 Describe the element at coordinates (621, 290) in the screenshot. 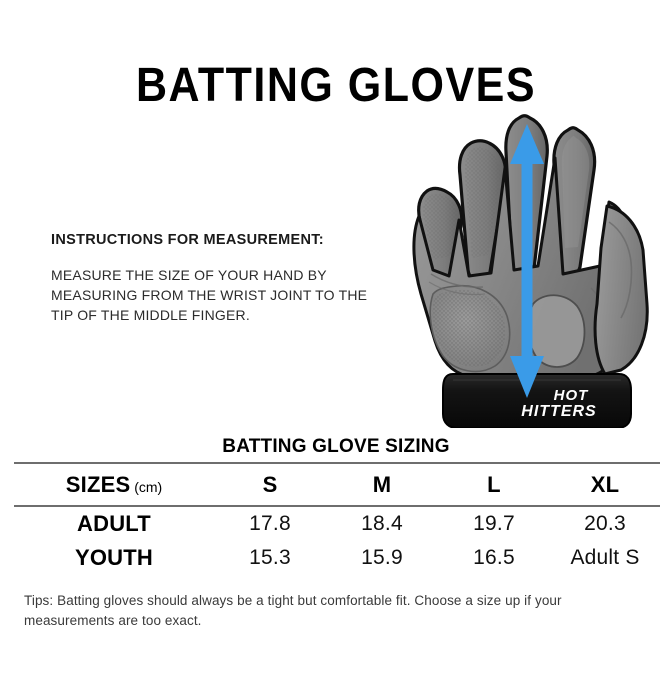

I see `glove-thumb` at that location.